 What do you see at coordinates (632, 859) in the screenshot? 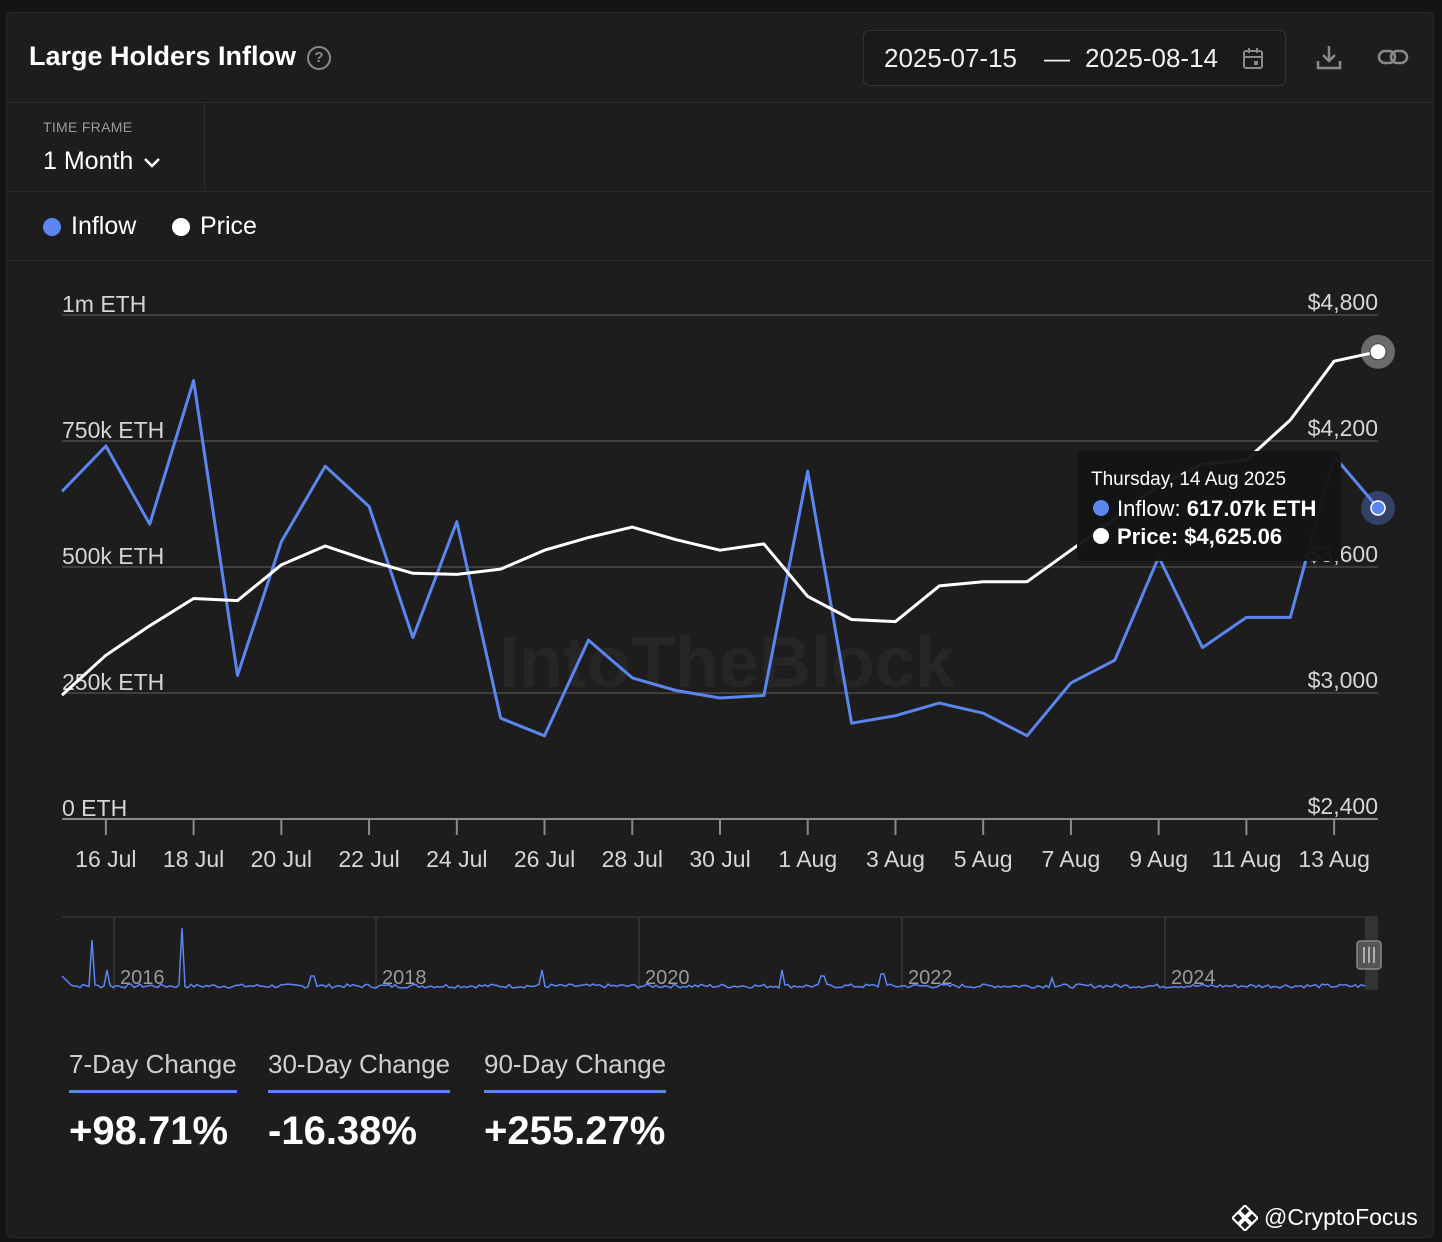
I see `x-tick-label: 28 Jul` at bounding box center [632, 859].